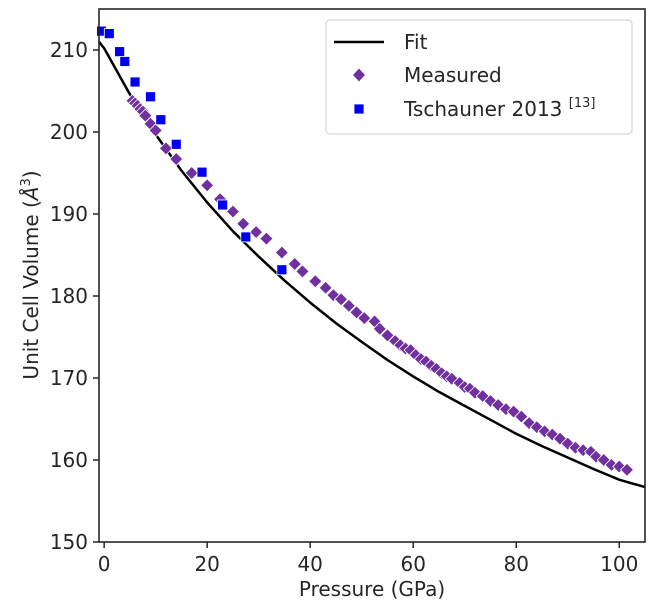 The height and width of the screenshot is (602, 652). I want to click on y-axis-title: Unit Cell Volume (Å3), so click(31, 274).